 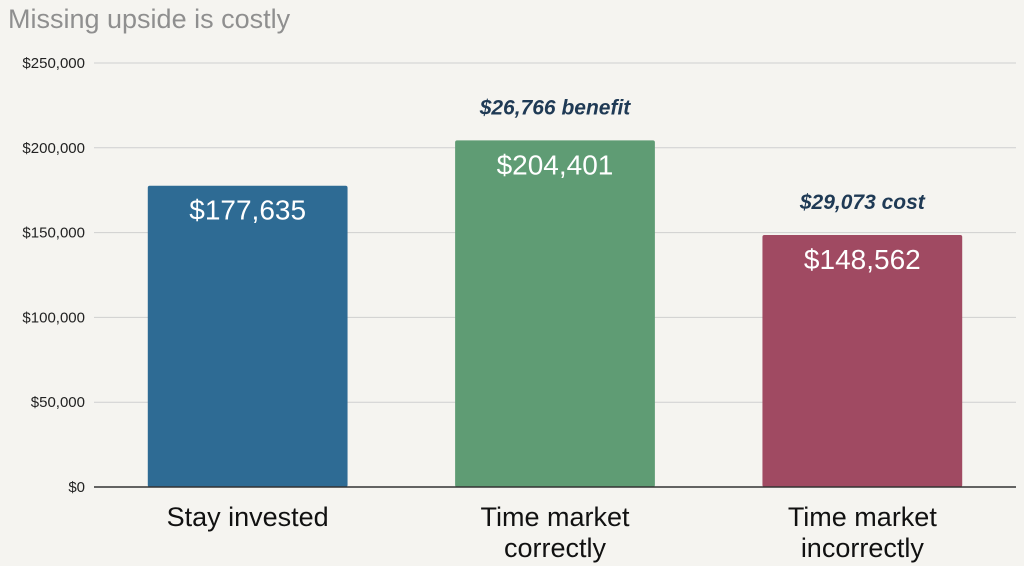 I want to click on y-tick-label: $200,000, so click(x=53, y=148).